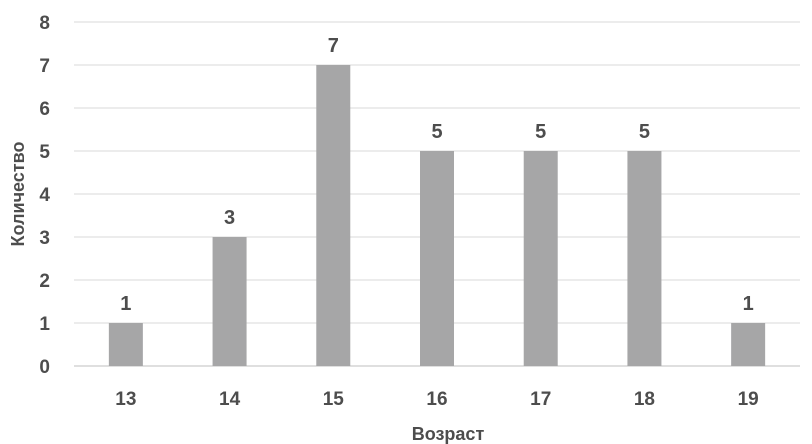  I want to click on y-tick-label: 2, so click(44, 281).